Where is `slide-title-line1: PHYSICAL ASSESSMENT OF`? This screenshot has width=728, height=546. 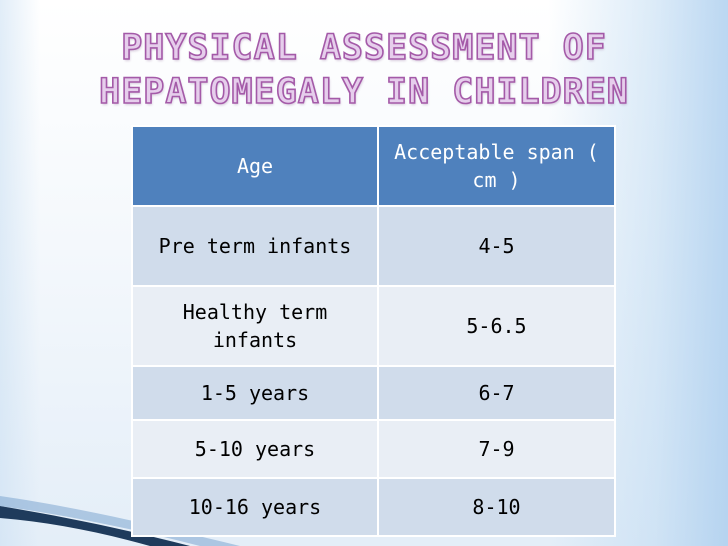 slide-title-line1: PHYSICAL ASSESSMENT OF is located at coordinates (363, 48).